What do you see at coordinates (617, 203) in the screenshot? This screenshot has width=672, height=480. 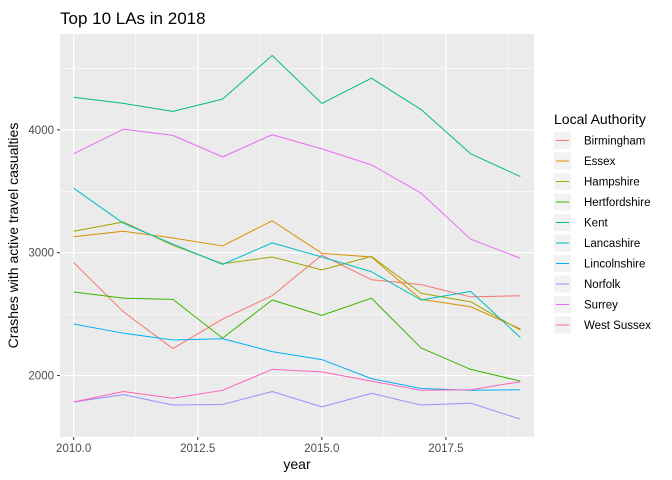 I see `legend-label: Hertfordshire` at bounding box center [617, 203].